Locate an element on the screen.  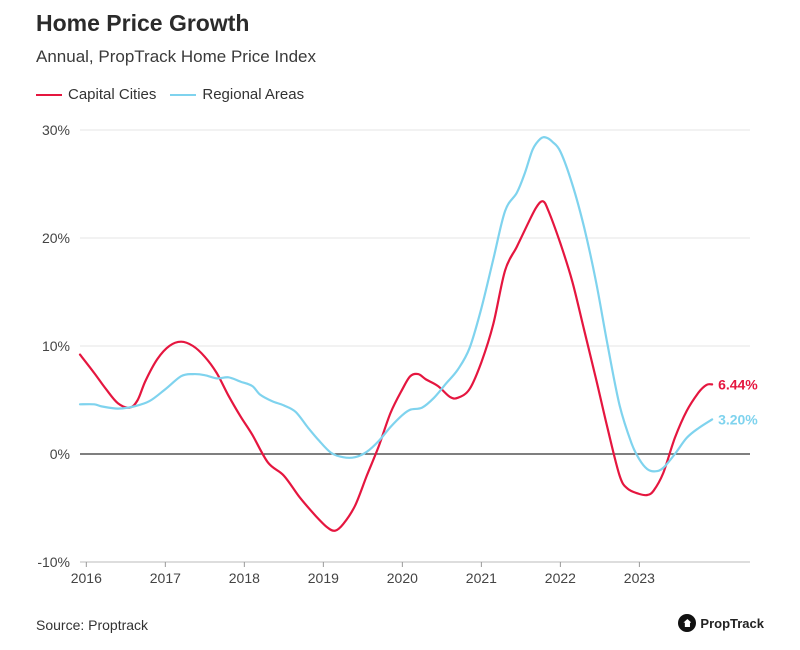
x-tick-label: 2016 is located at coordinates (86, 578).